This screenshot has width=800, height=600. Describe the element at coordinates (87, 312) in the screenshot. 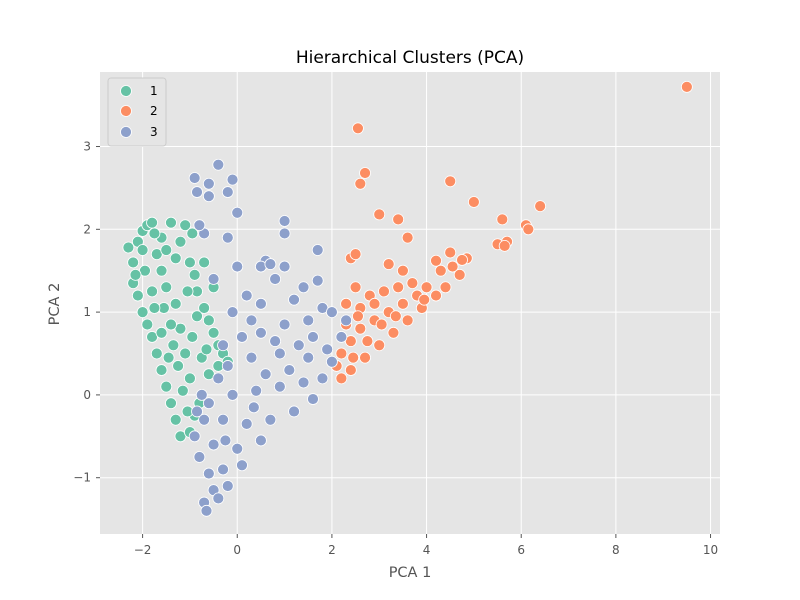

I see `y-tick-label: 1` at that location.